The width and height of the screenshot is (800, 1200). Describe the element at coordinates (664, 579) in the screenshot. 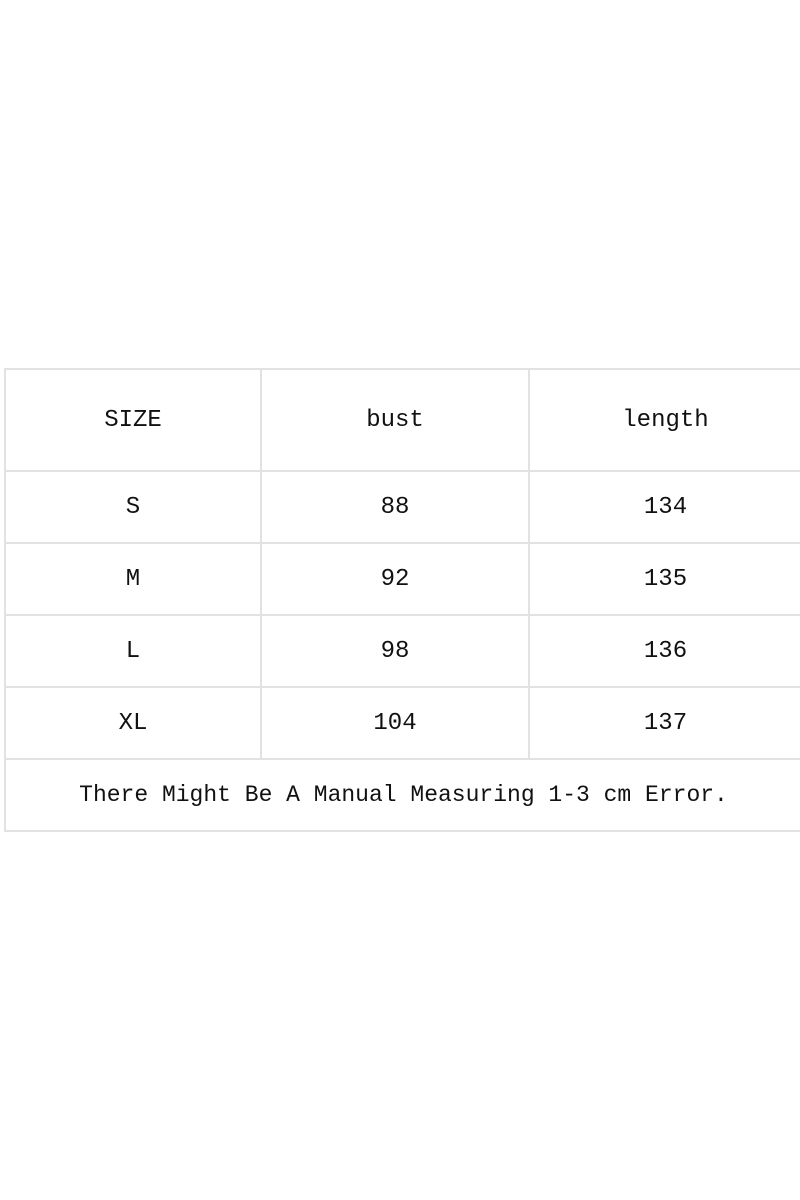

I see `length-cell: 135` at that location.